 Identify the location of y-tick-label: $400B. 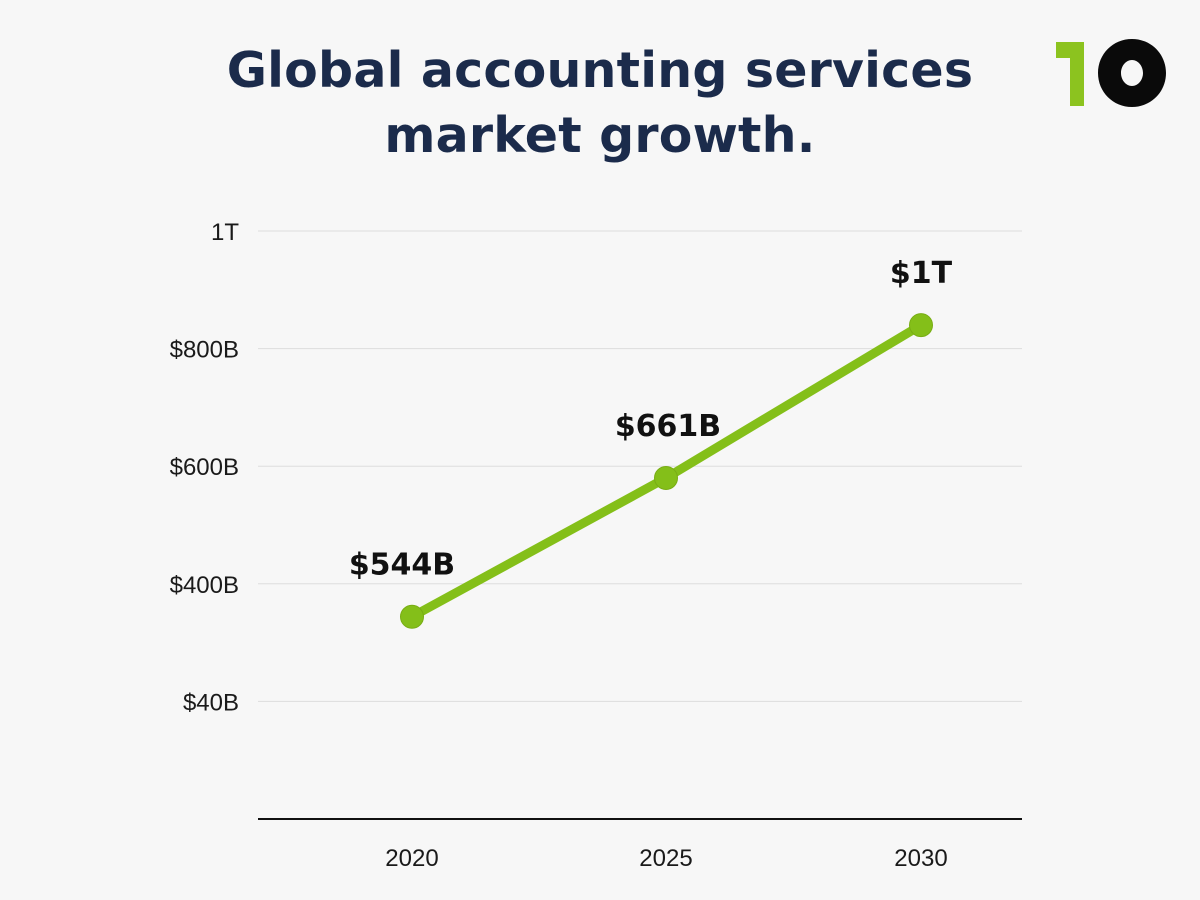
(204, 585).